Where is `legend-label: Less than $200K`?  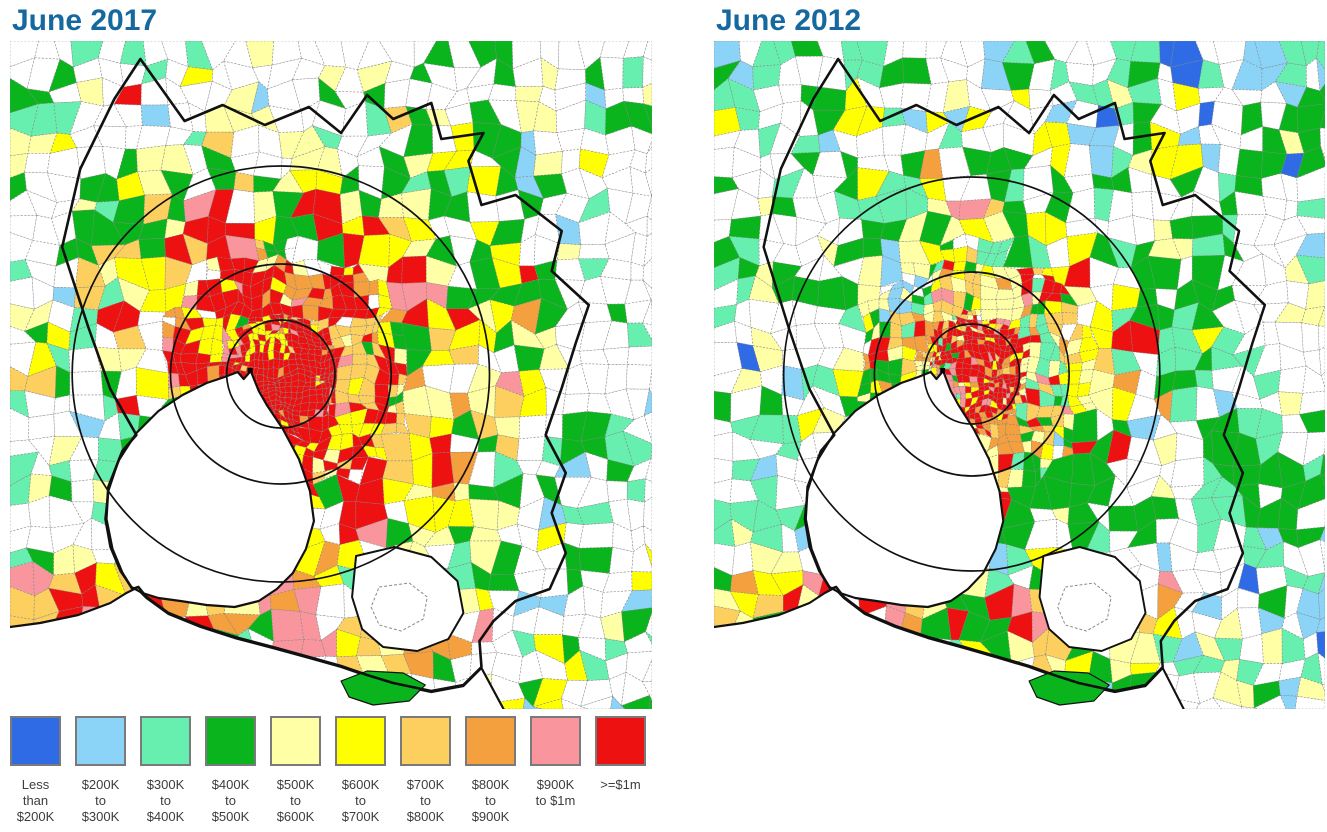
legend-label: Less than $200K is located at coordinates (35, 800).